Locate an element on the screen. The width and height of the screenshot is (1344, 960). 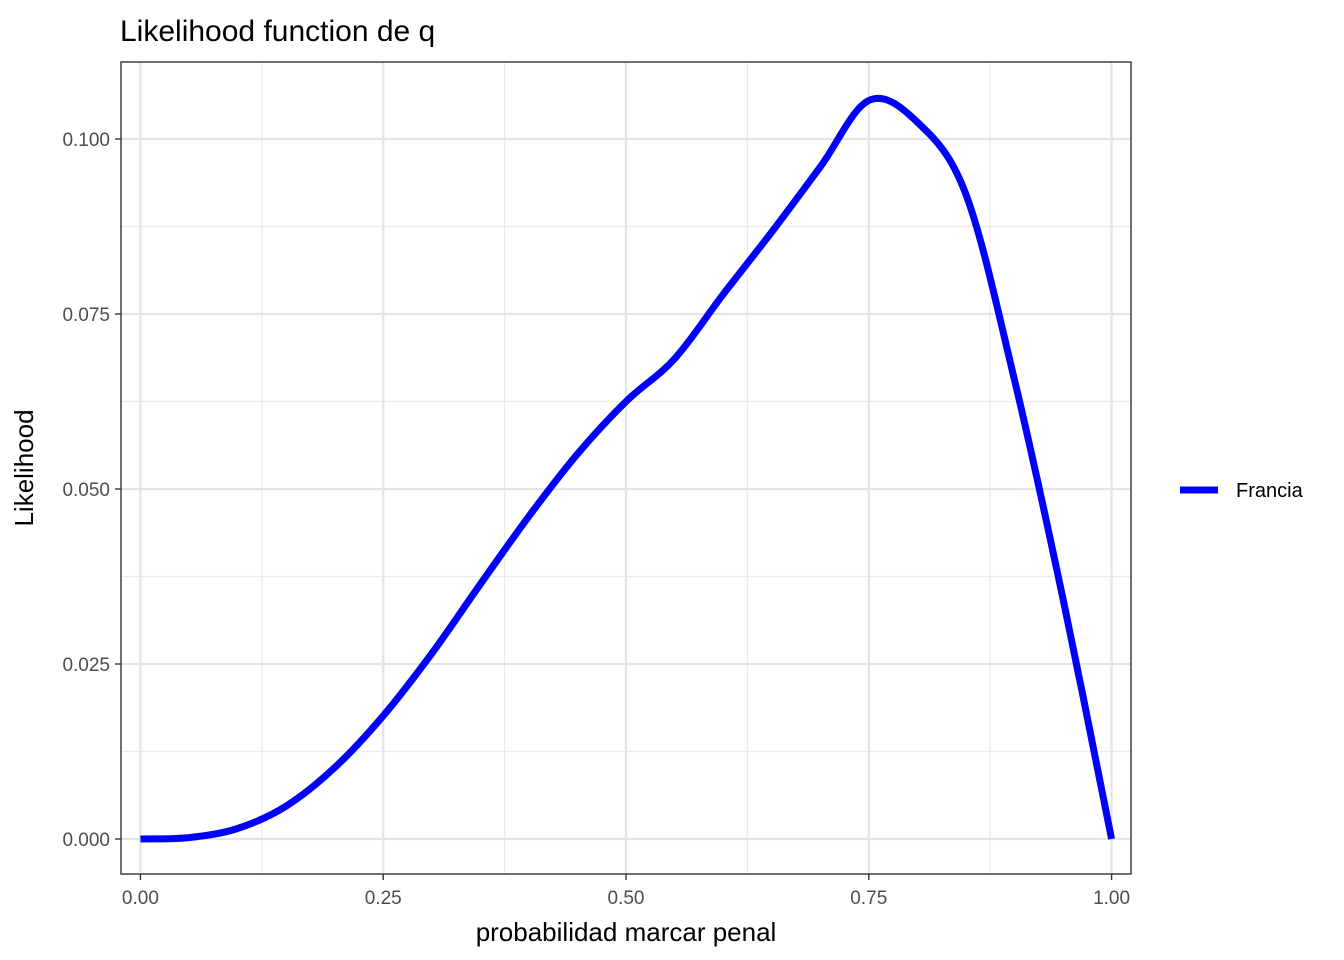
x-axis-title: probabilidad marcar penal is located at coordinates (626, 932).